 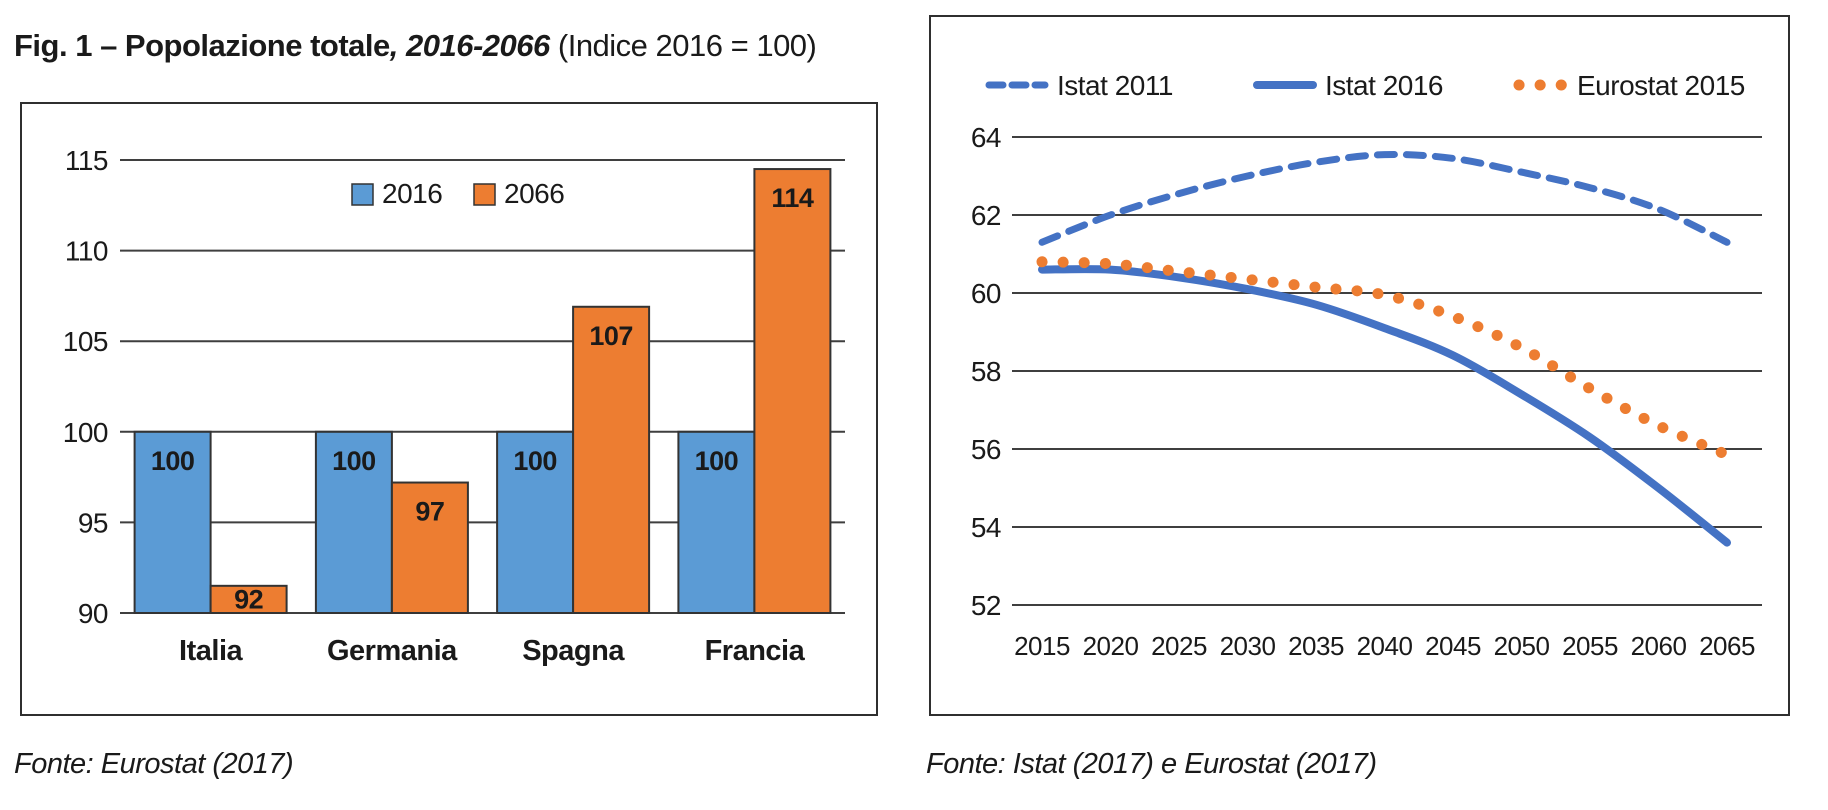 I want to click on bar-Germania-2066, so click(x=429, y=548).